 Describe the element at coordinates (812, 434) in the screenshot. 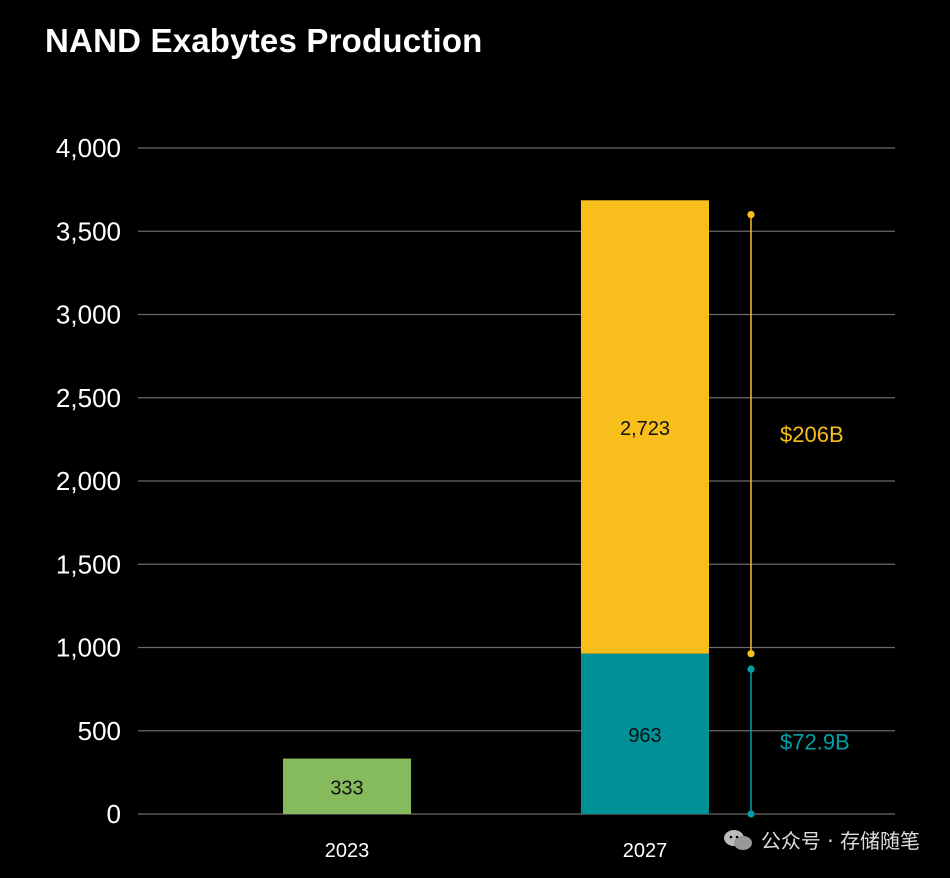

I see `annotation-label: $206B` at that location.